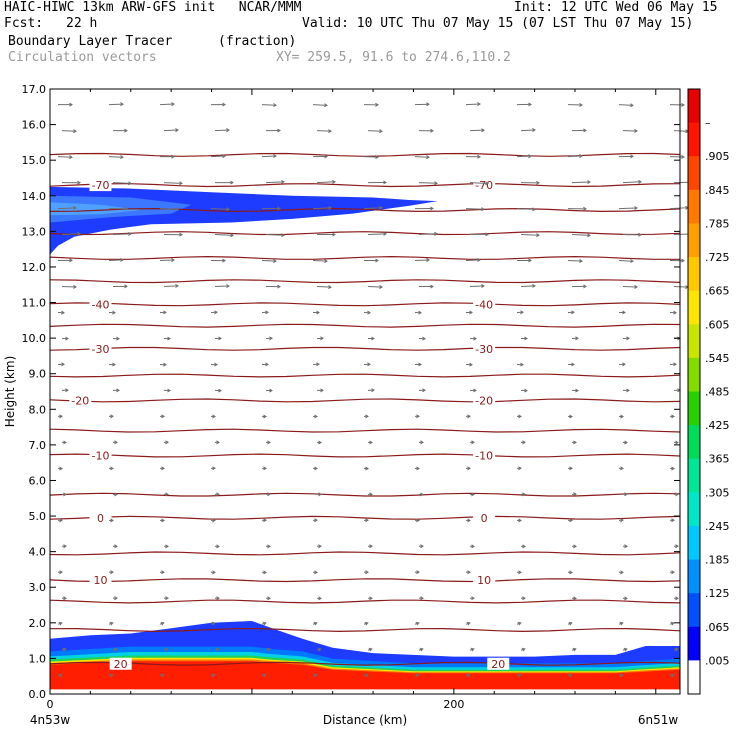 The image size is (740, 740). Describe the element at coordinates (717, 358) in the screenshot. I see `colorbar-label: .545` at that location.